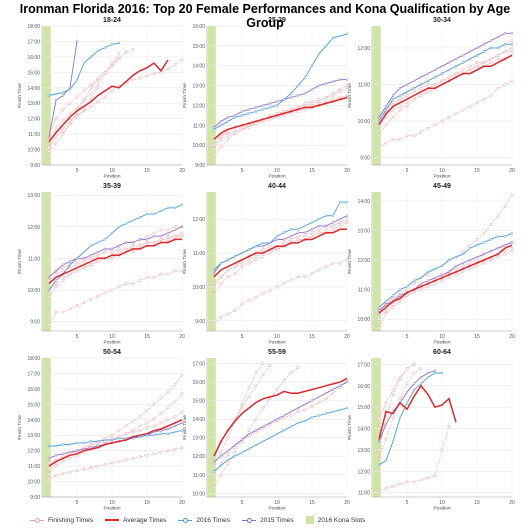 The image size is (530, 530). Describe the element at coordinates (198, 288) in the screenshot. I see `y-tick-label: 10:00` at that location.